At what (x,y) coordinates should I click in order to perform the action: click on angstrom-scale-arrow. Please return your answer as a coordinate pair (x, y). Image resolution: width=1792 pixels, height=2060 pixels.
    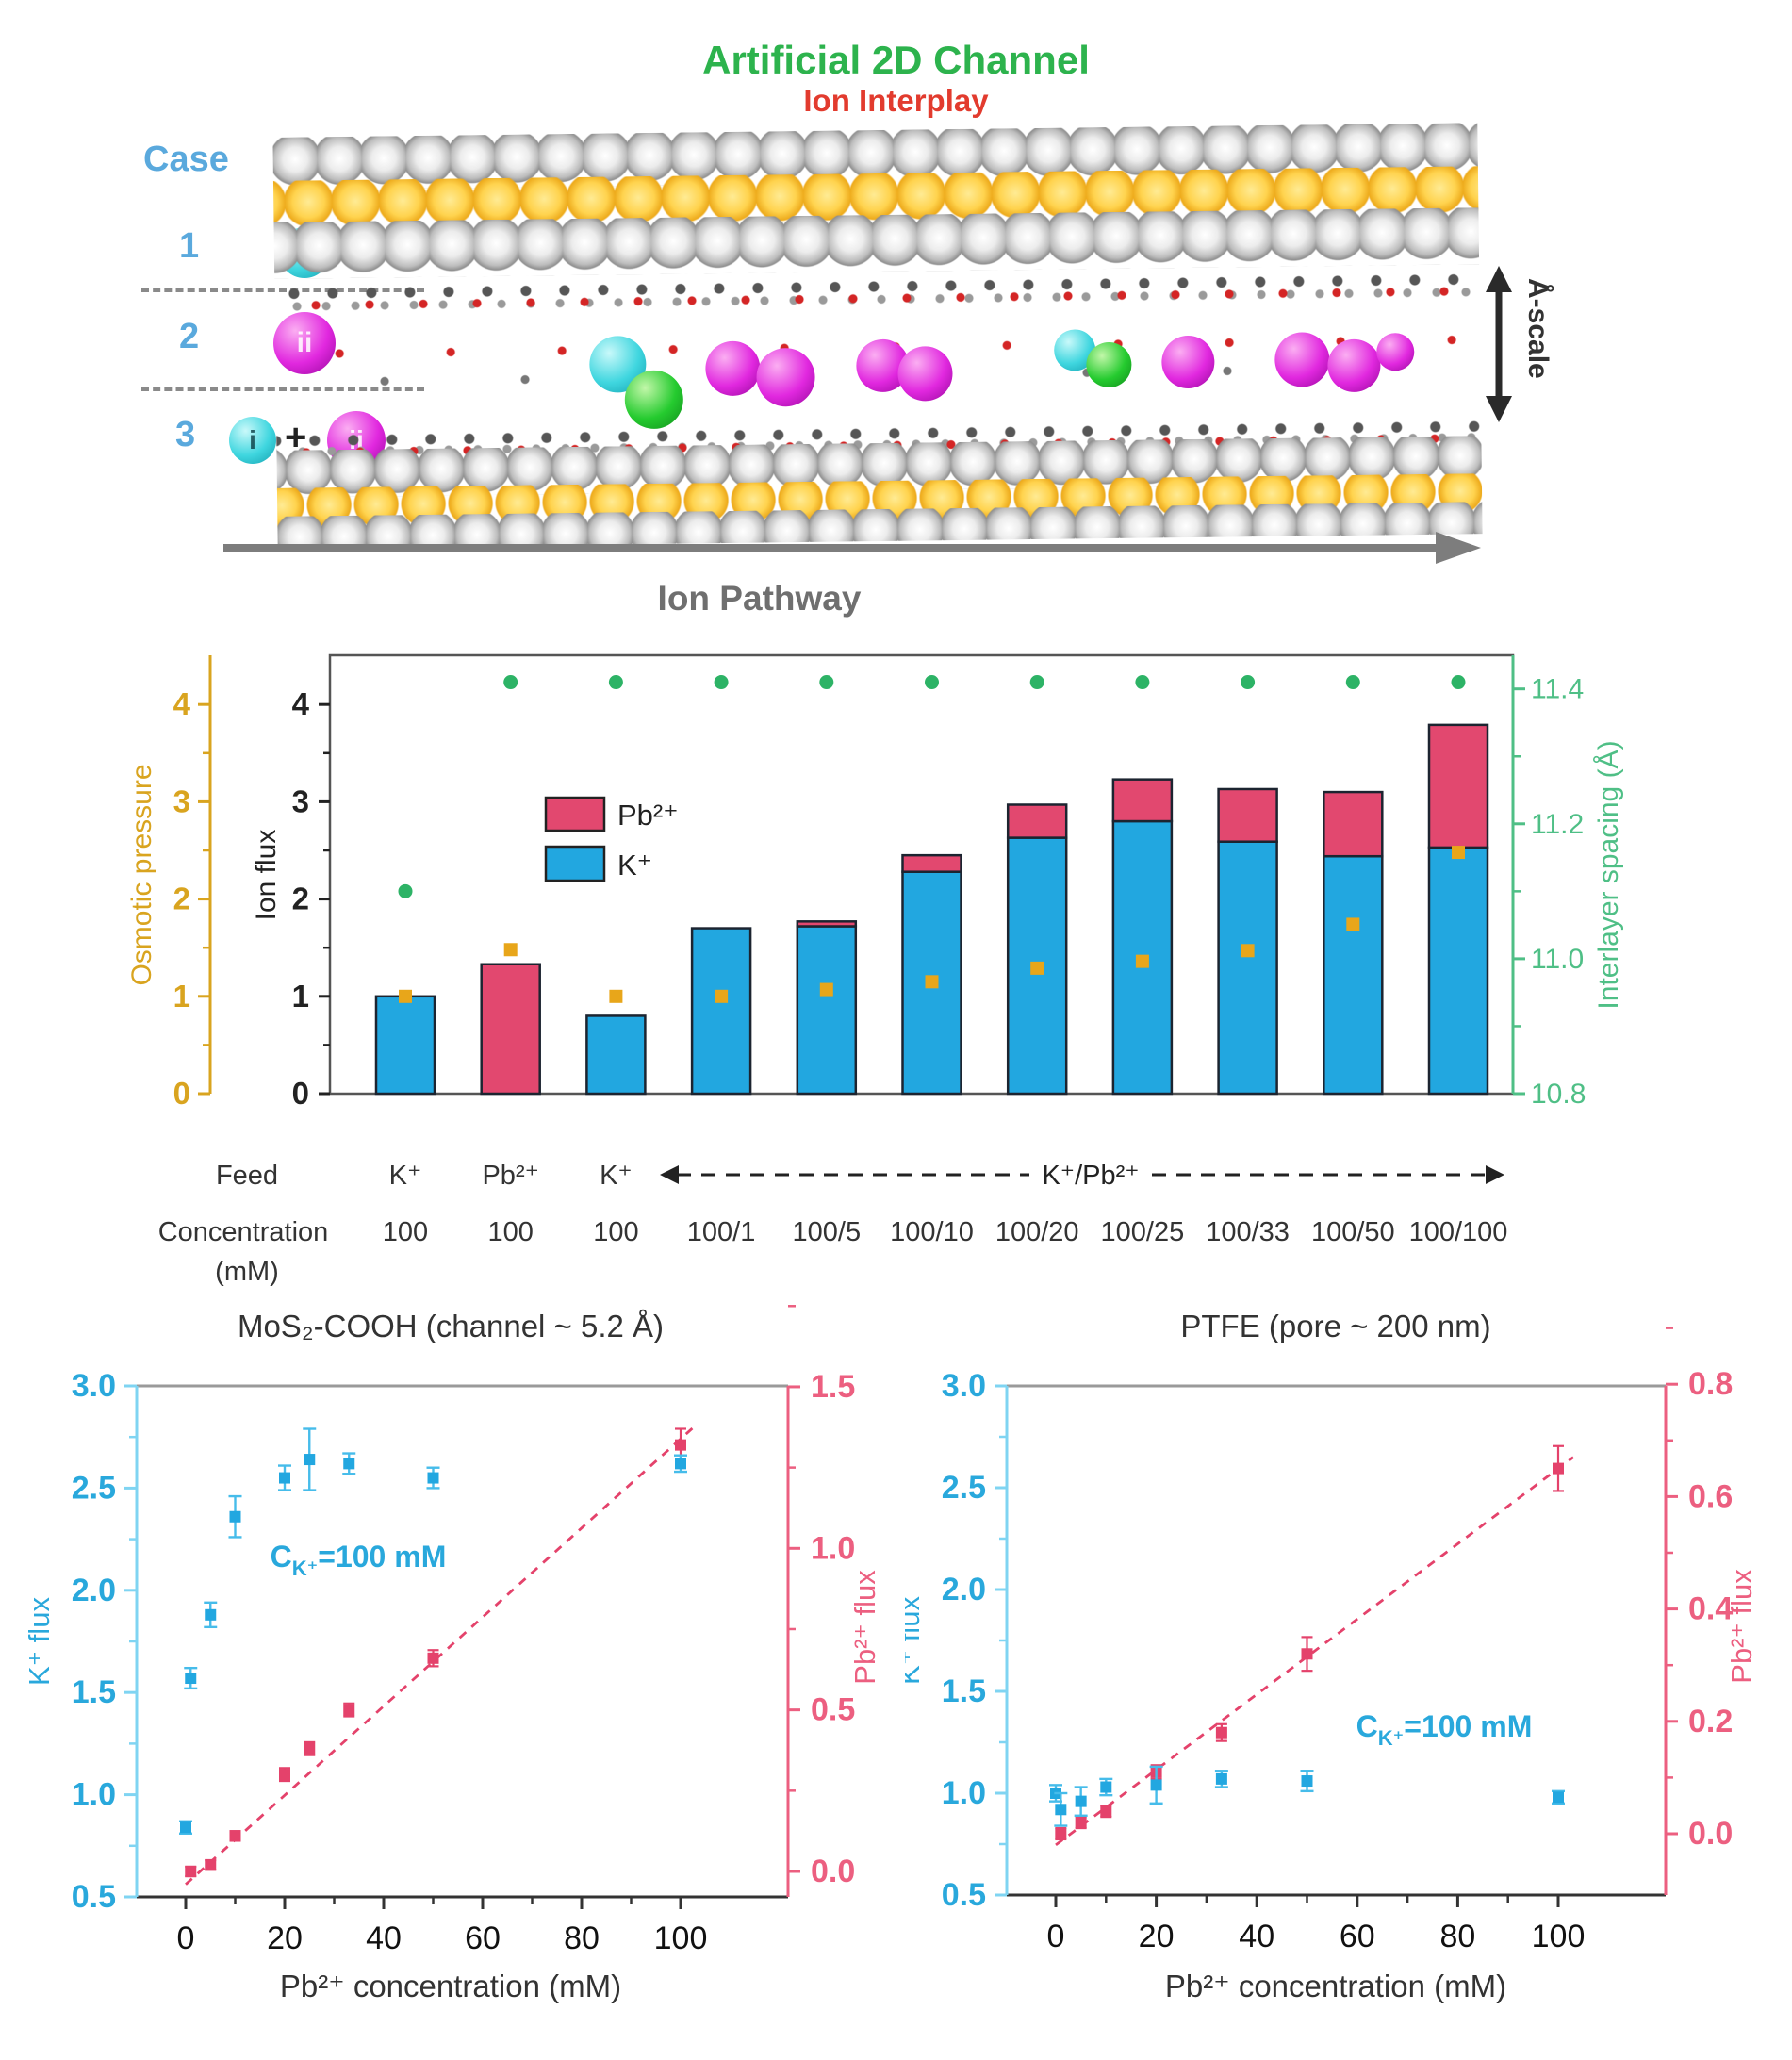
    Looking at the image, I should click on (1499, 344).